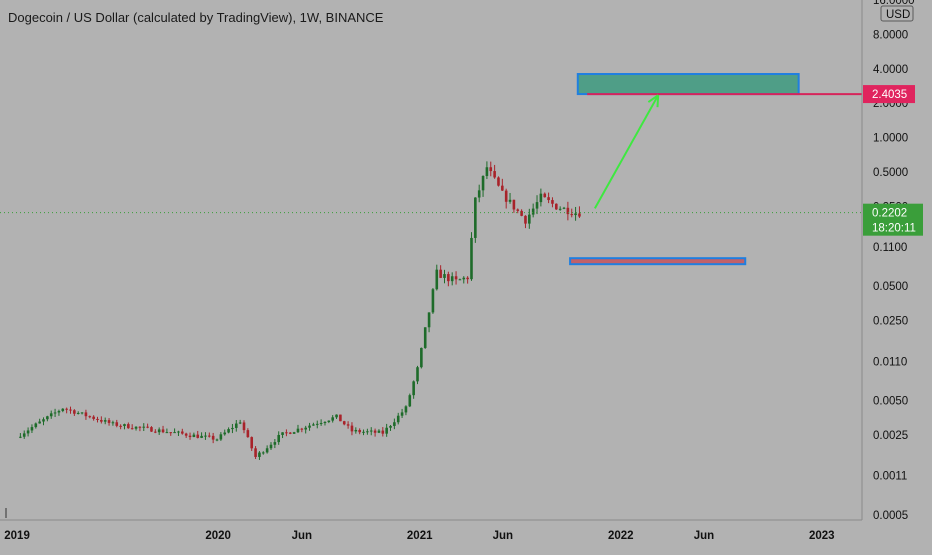 Image resolution: width=932 pixels, height=555 pixels. What do you see at coordinates (688, 84) in the screenshot?
I see `target-zone-rectangle` at bounding box center [688, 84].